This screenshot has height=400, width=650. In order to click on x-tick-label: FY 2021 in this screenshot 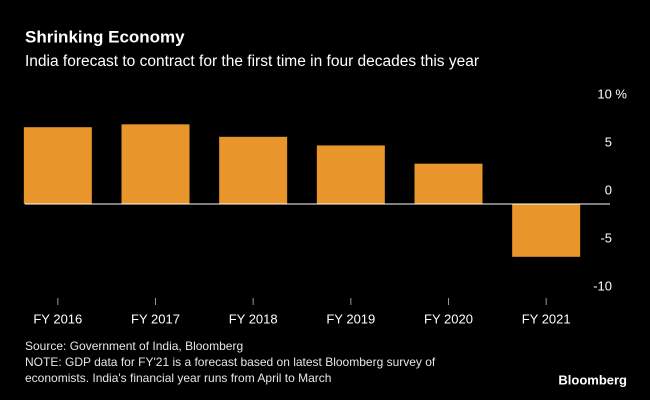, I will do `click(546, 318)`.